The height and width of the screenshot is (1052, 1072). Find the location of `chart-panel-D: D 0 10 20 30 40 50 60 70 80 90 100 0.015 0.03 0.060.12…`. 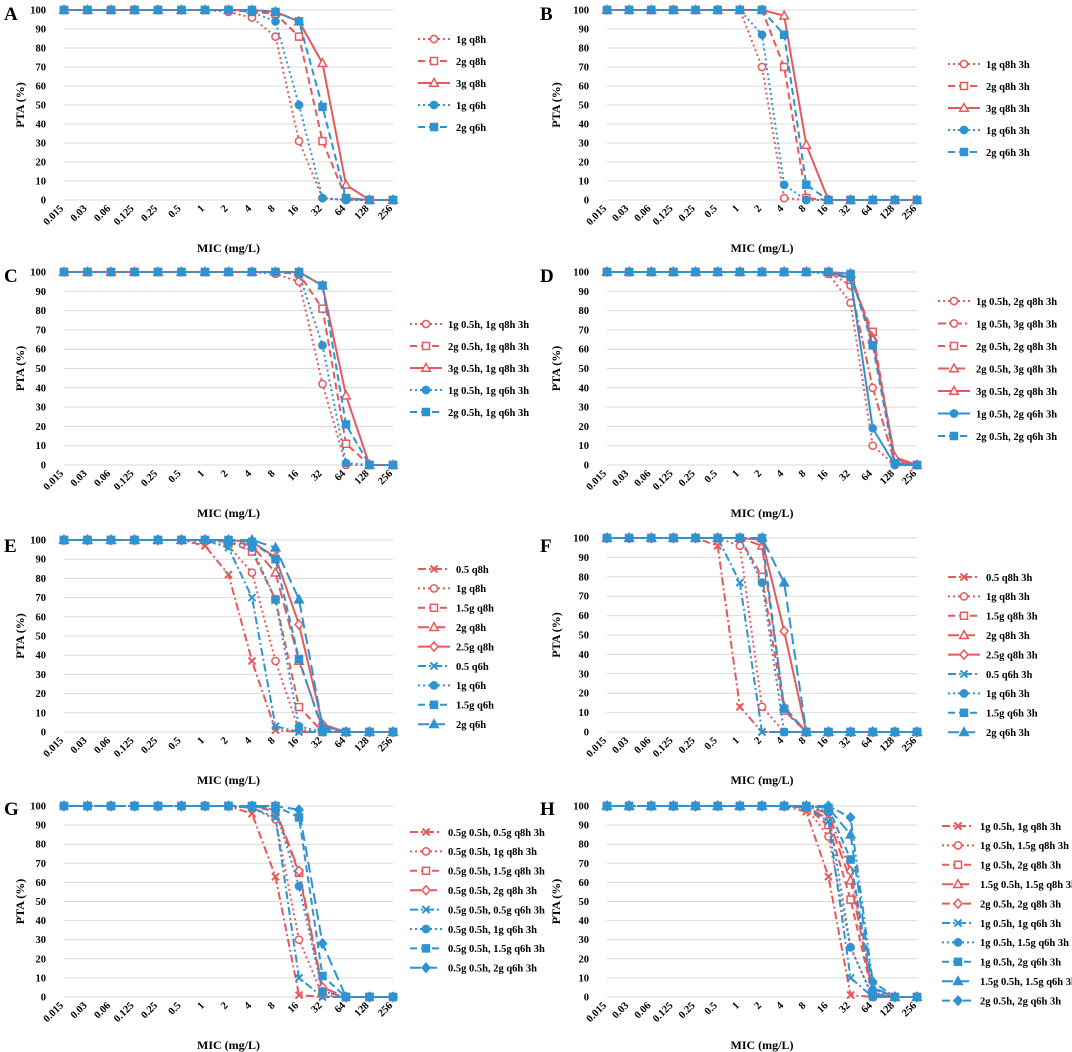

chart-panel-D: D 0 10 20 30 40 50 60 70 80 90 100 0.015 0.03 0.060.12… is located at coordinates (798, 392).